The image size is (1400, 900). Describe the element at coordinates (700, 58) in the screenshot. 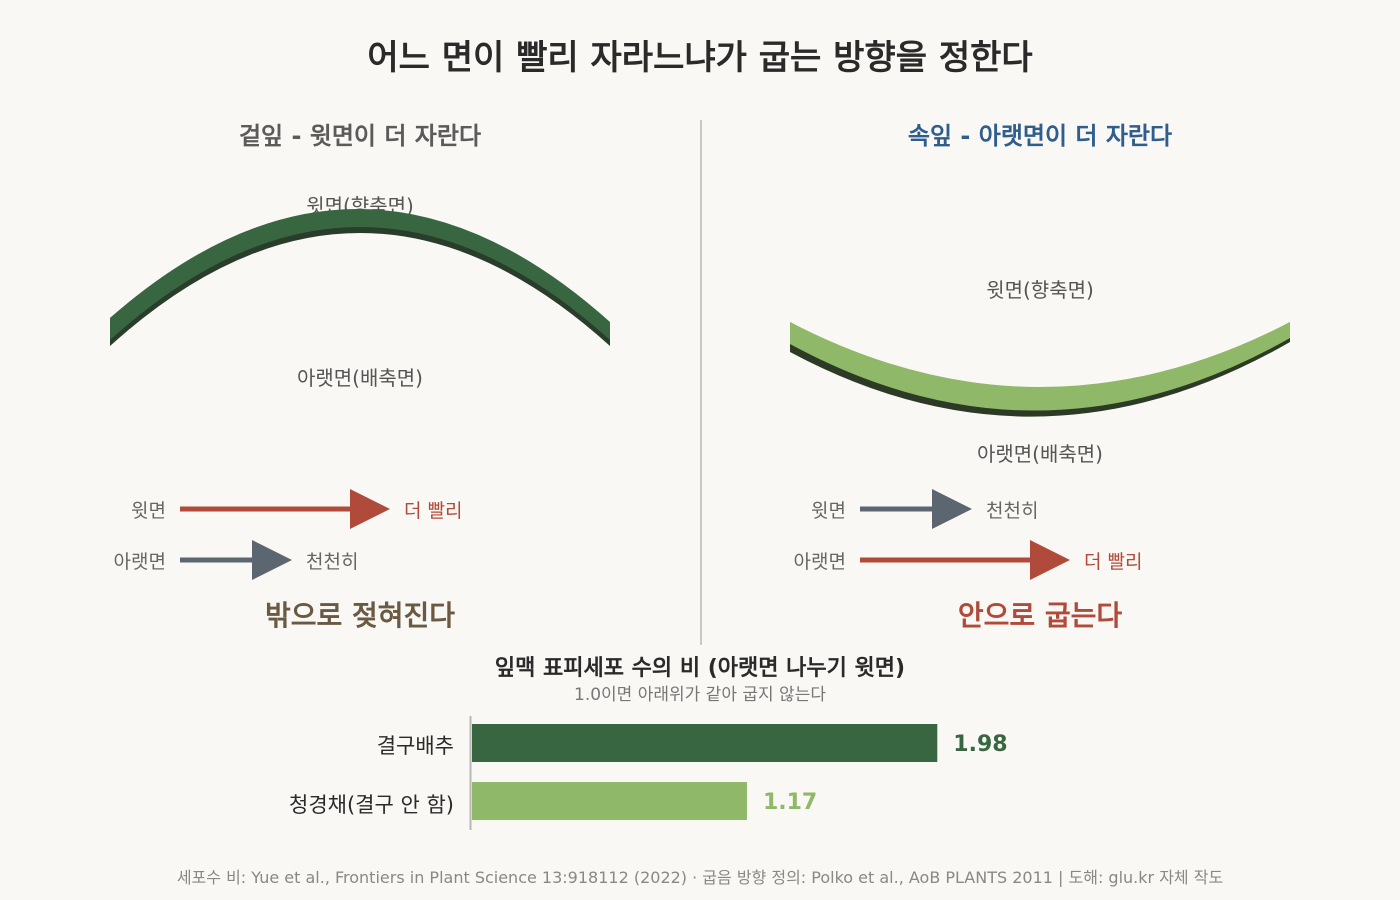

I see `page-title: 어느 면이 빨리 자라느냐가 굽는 방향을 정한다` at that location.